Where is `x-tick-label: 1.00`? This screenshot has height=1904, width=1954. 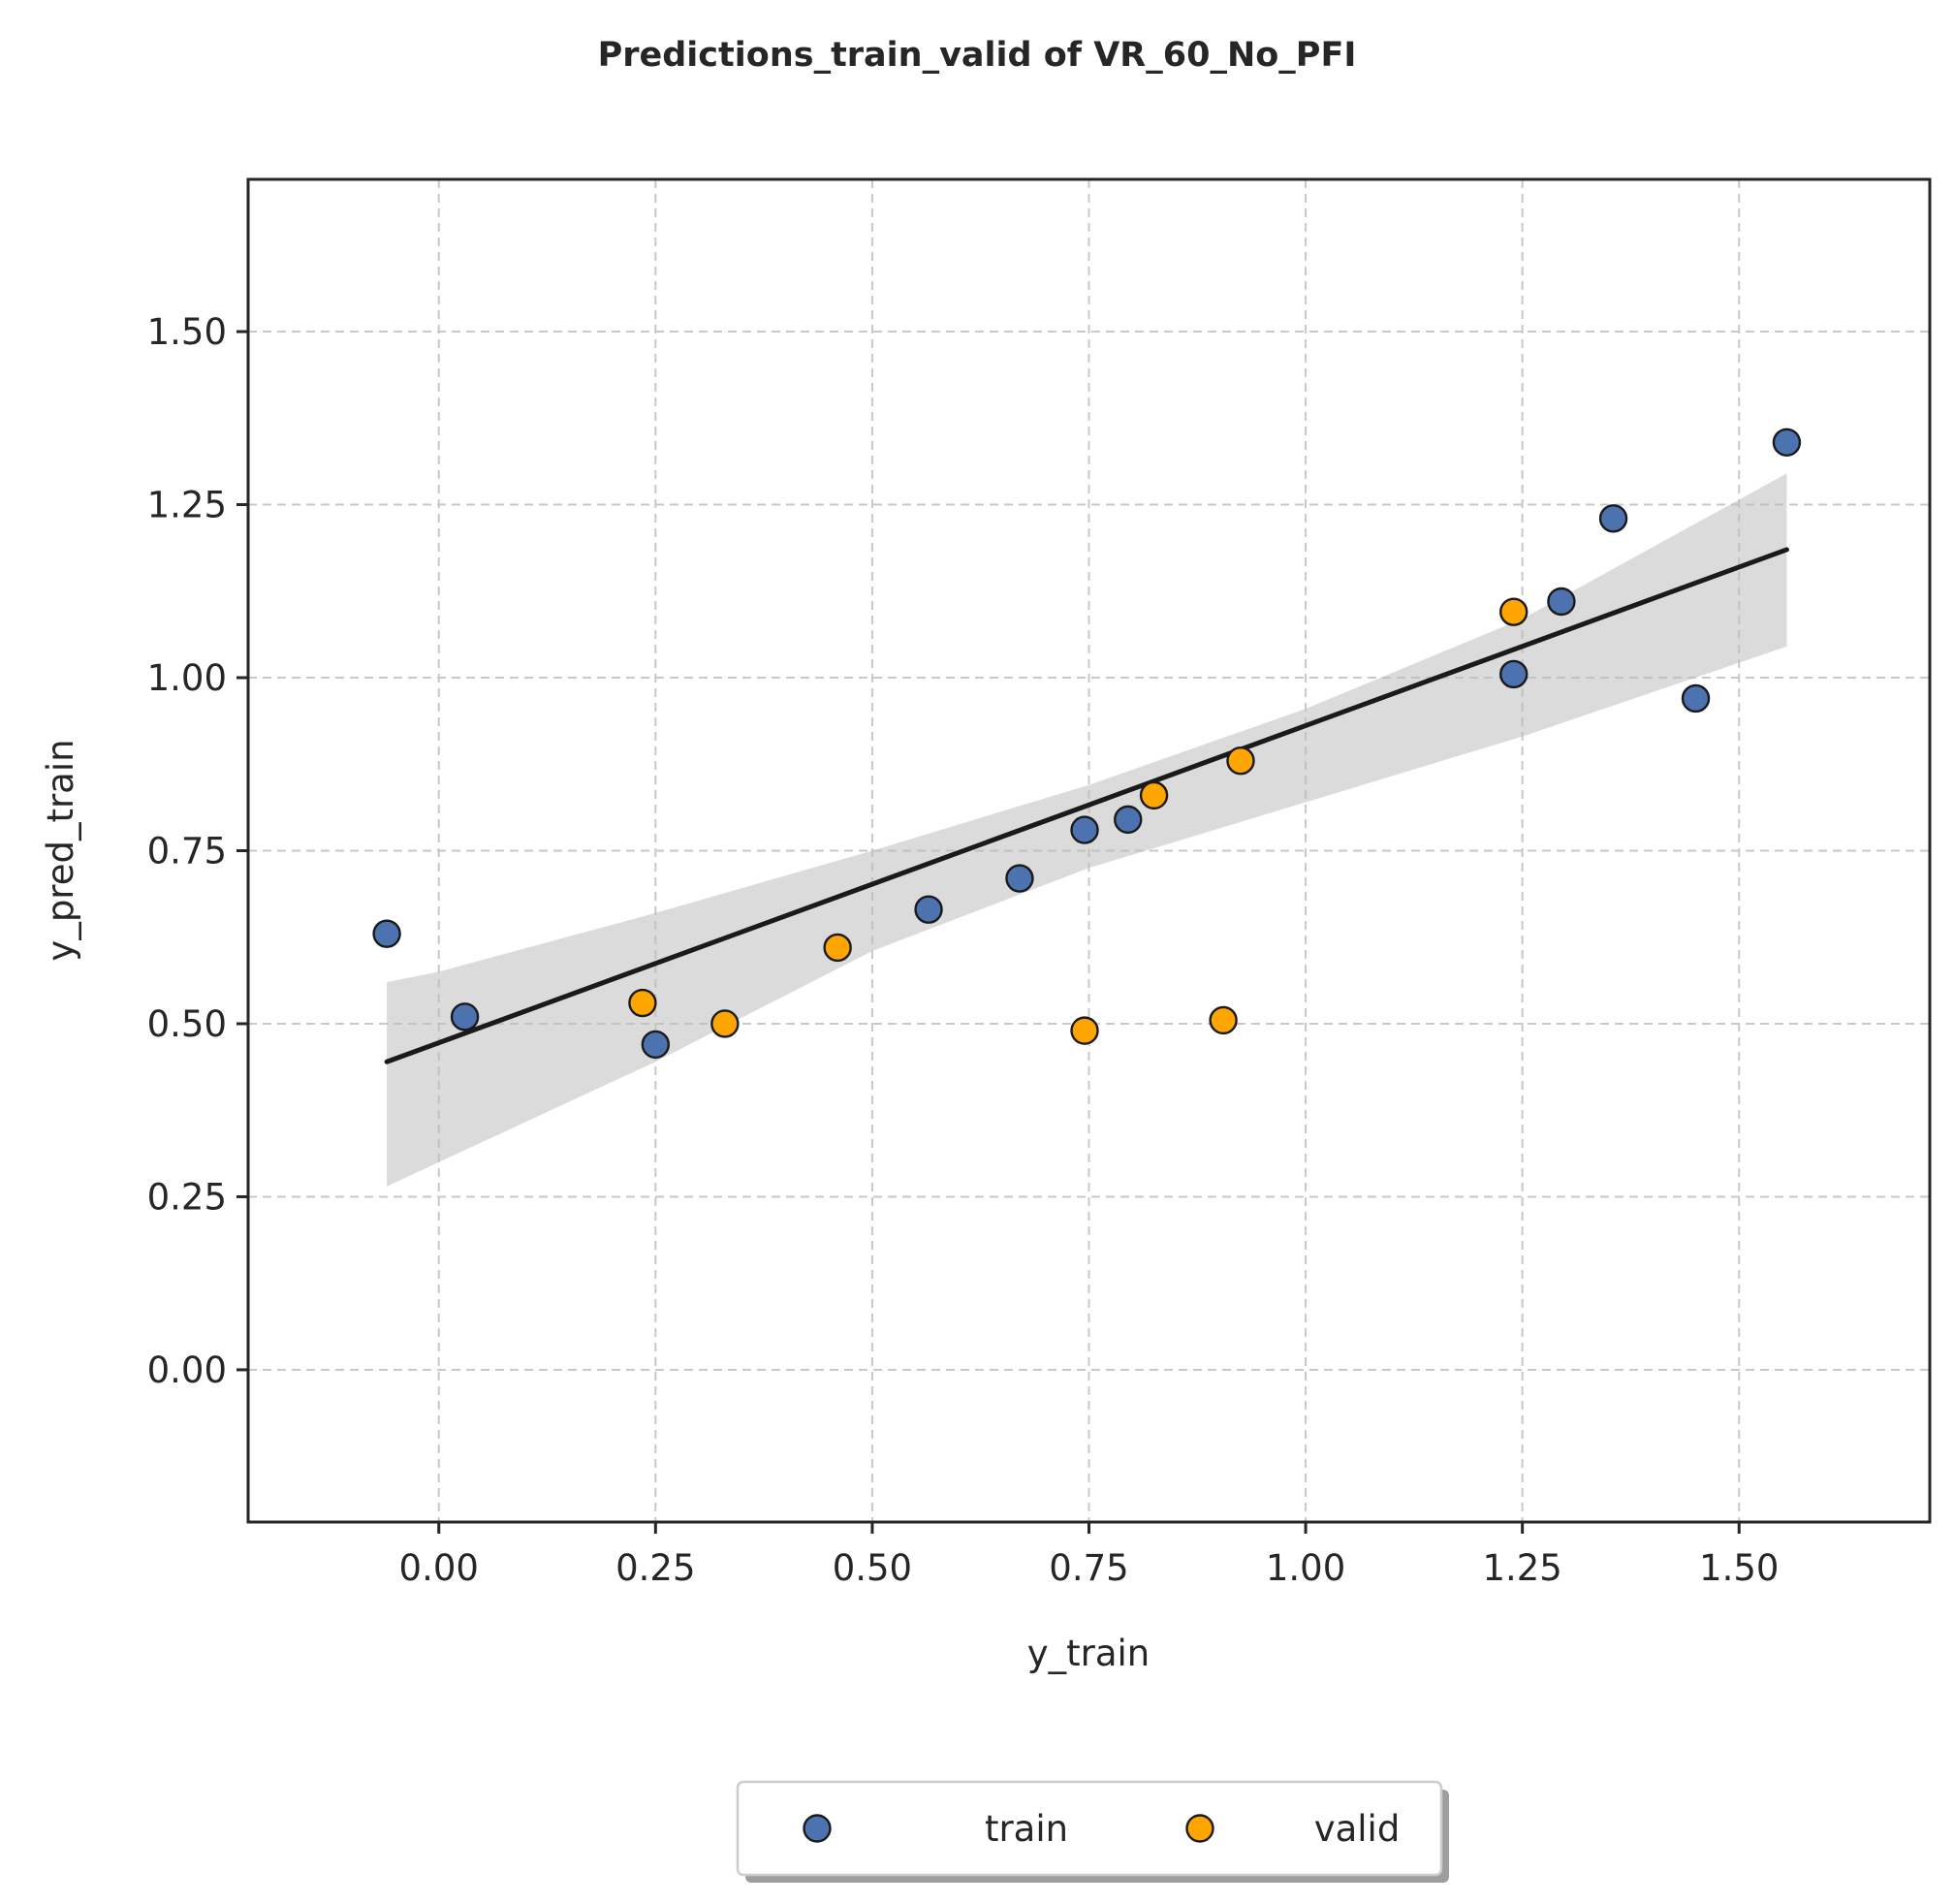 x-tick-label: 1.00 is located at coordinates (1305, 1568).